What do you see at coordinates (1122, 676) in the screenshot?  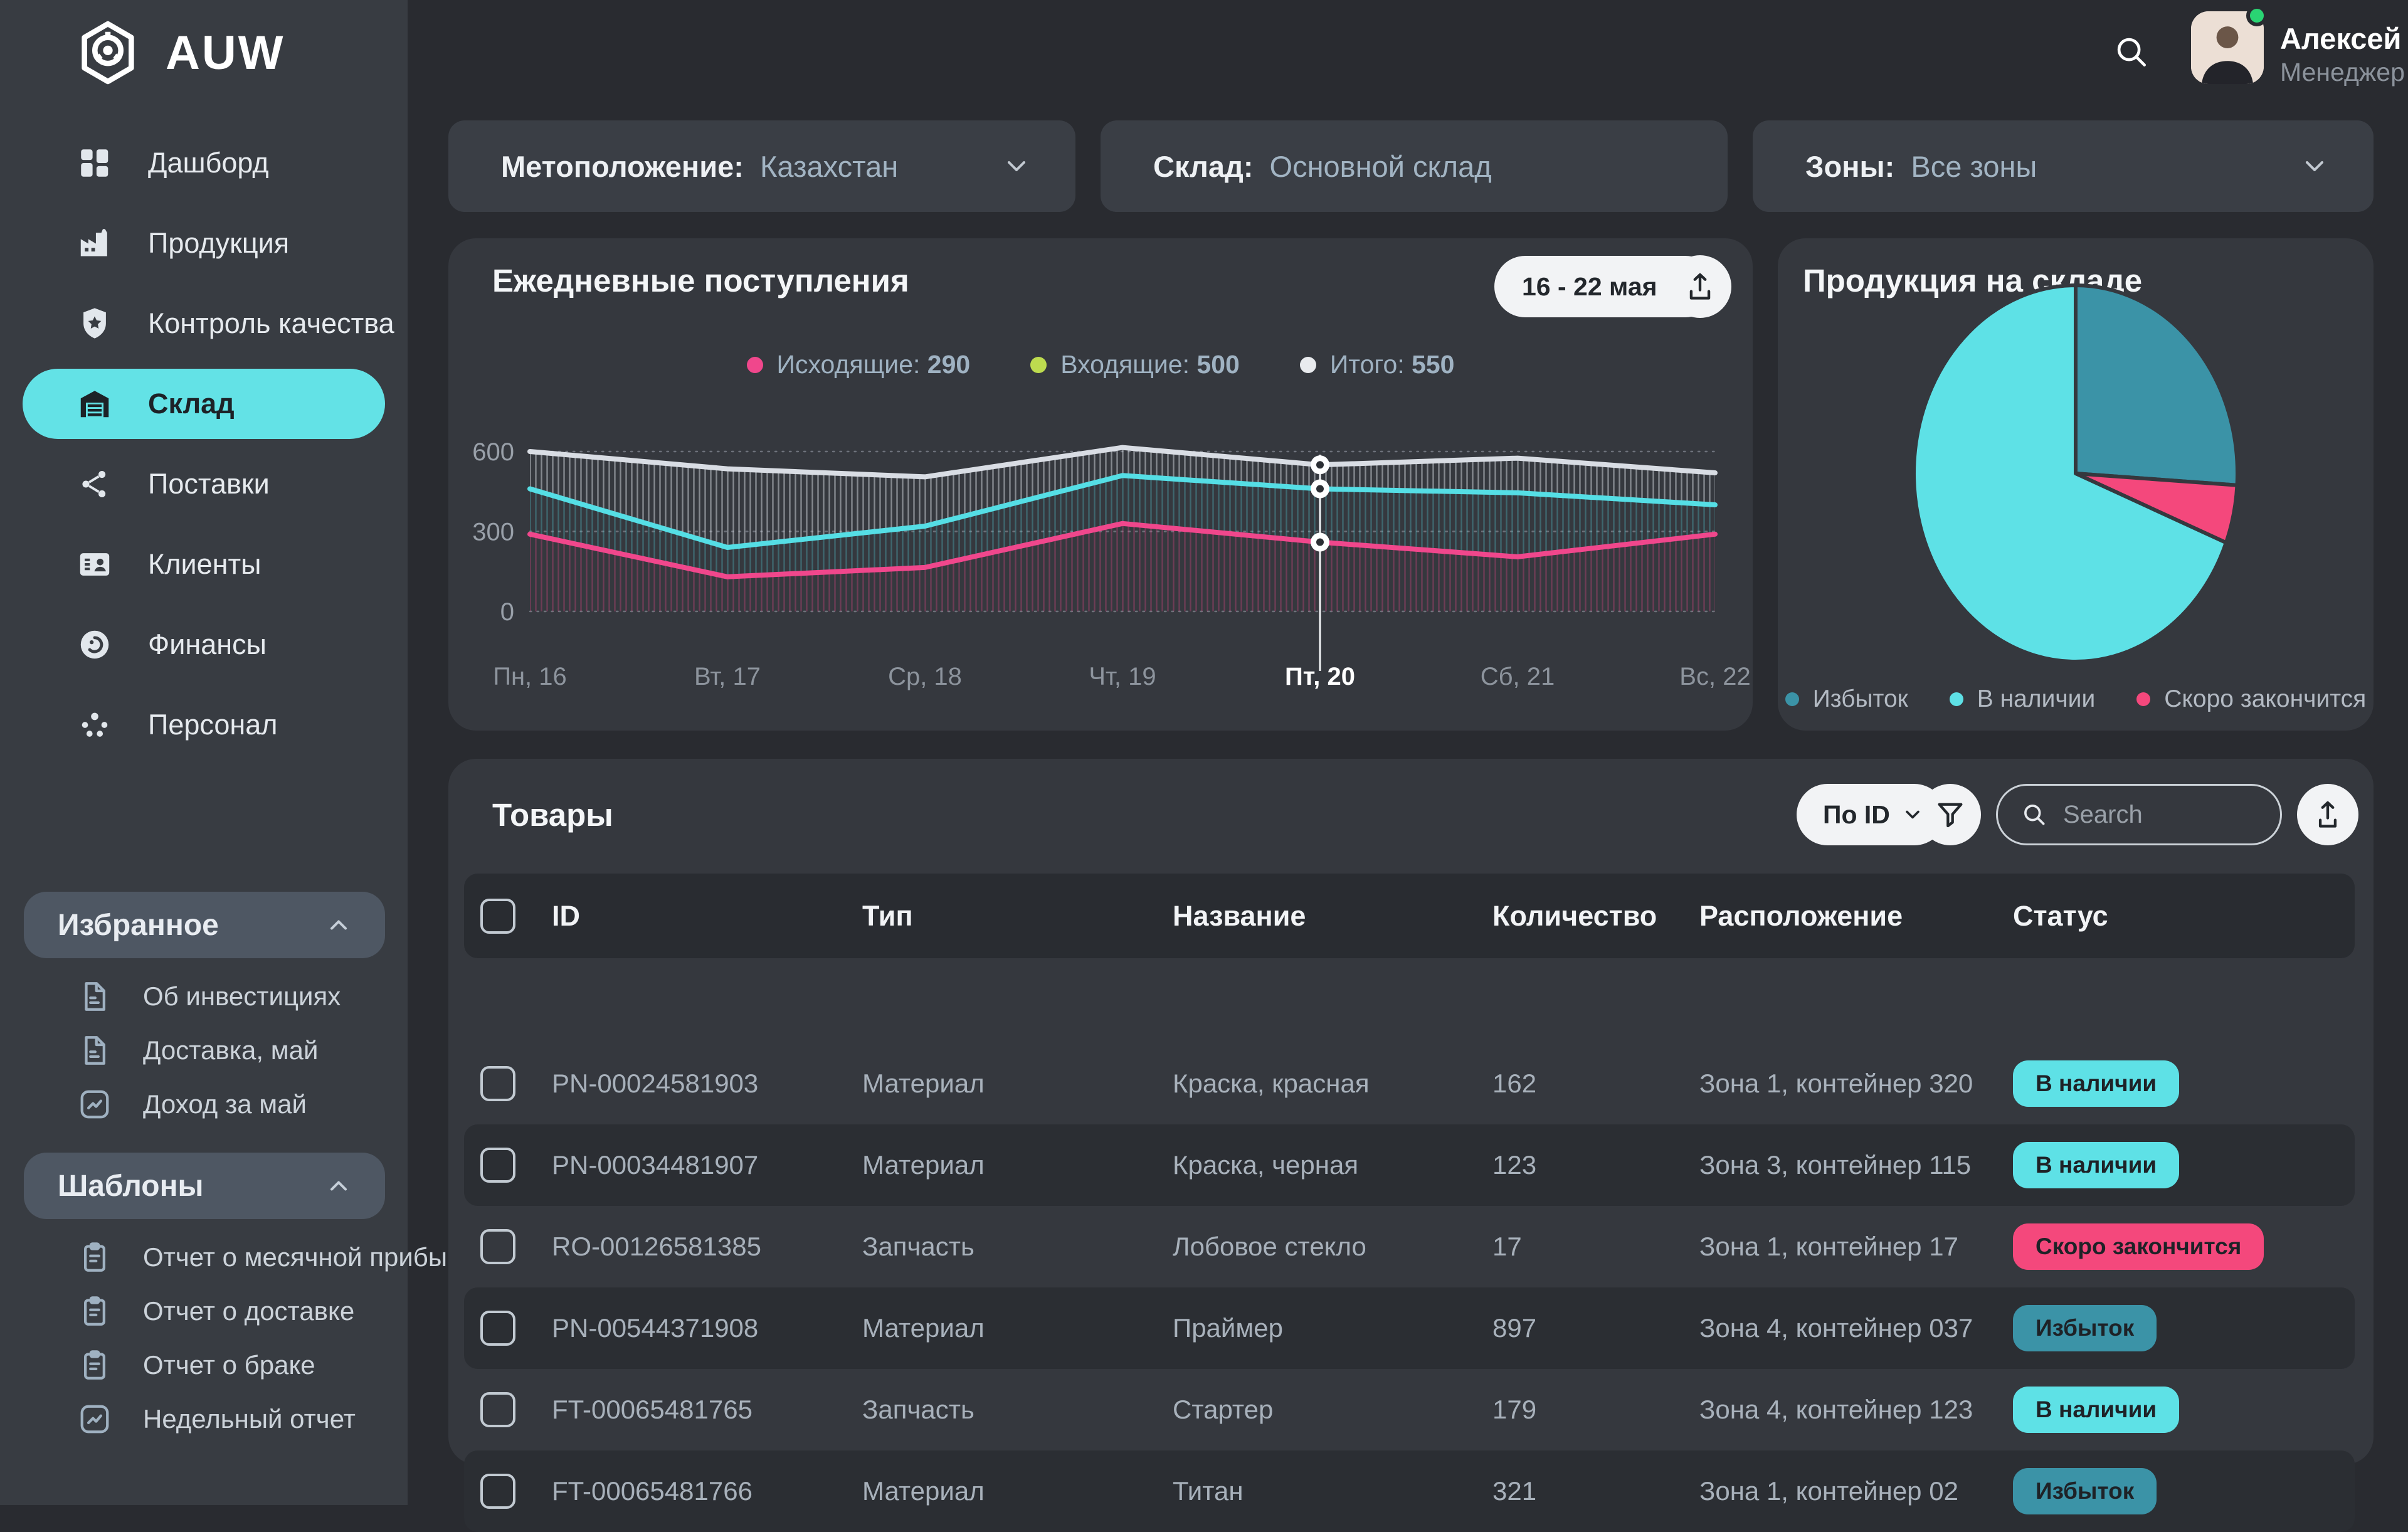 I see `svg-text: Чт, 19` at bounding box center [1122, 676].